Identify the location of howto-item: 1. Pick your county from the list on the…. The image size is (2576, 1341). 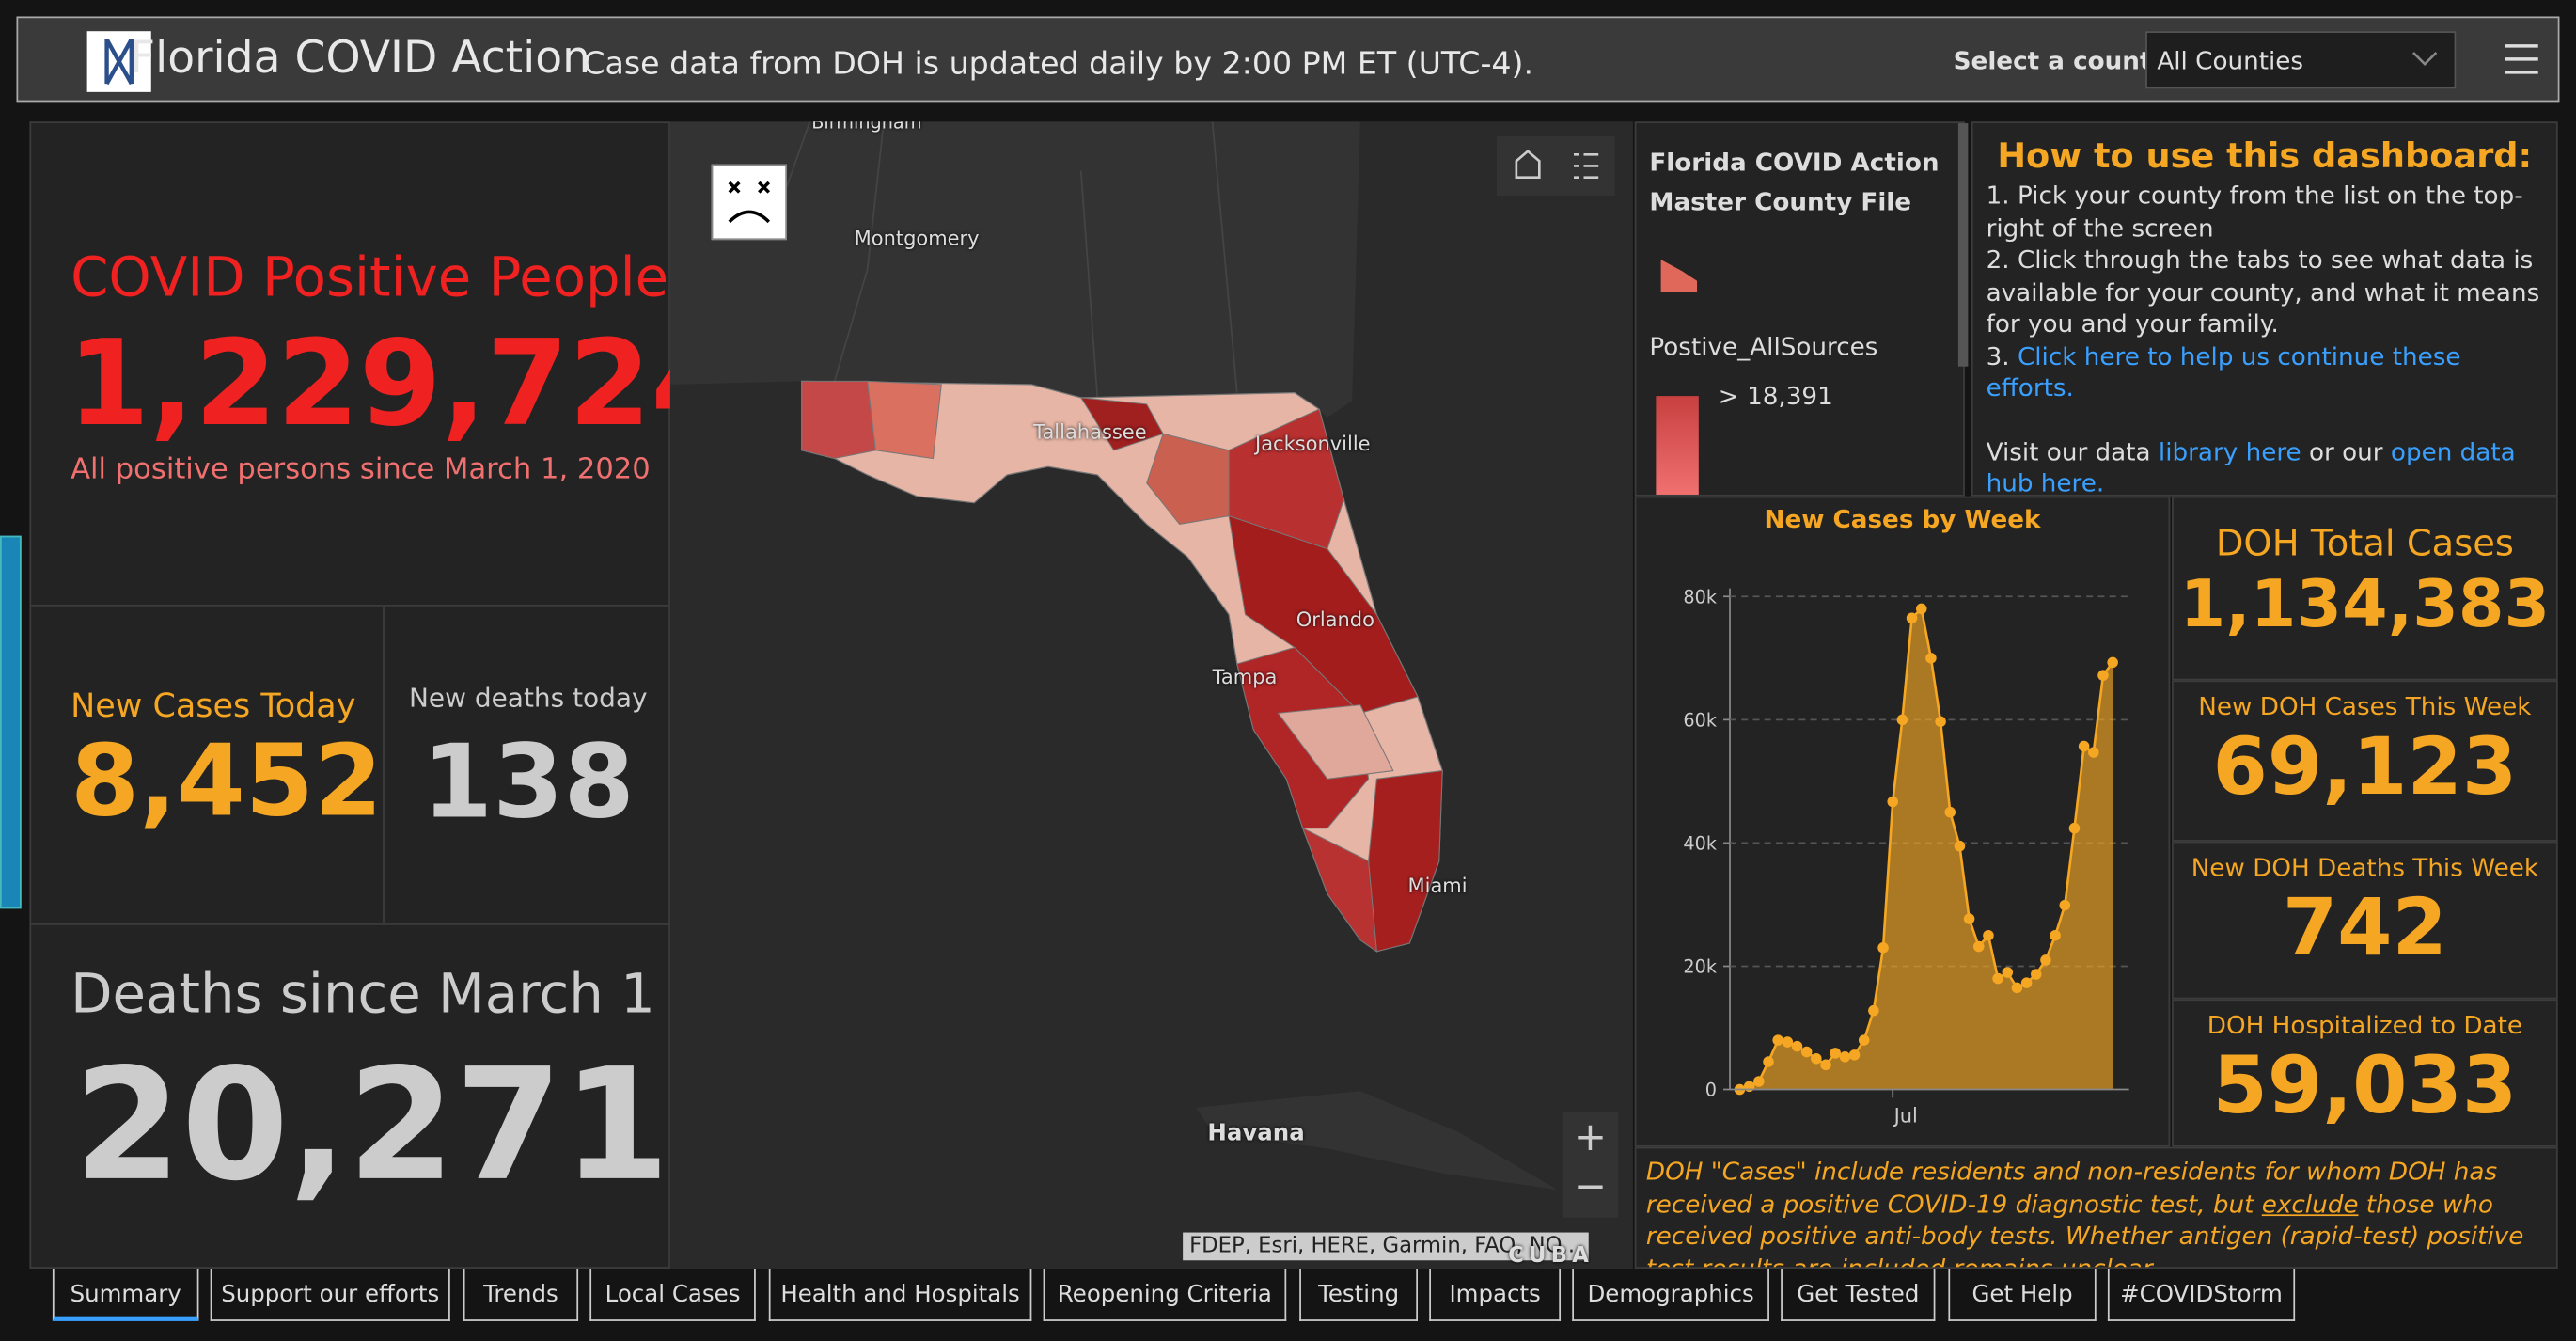
(2255, 212).